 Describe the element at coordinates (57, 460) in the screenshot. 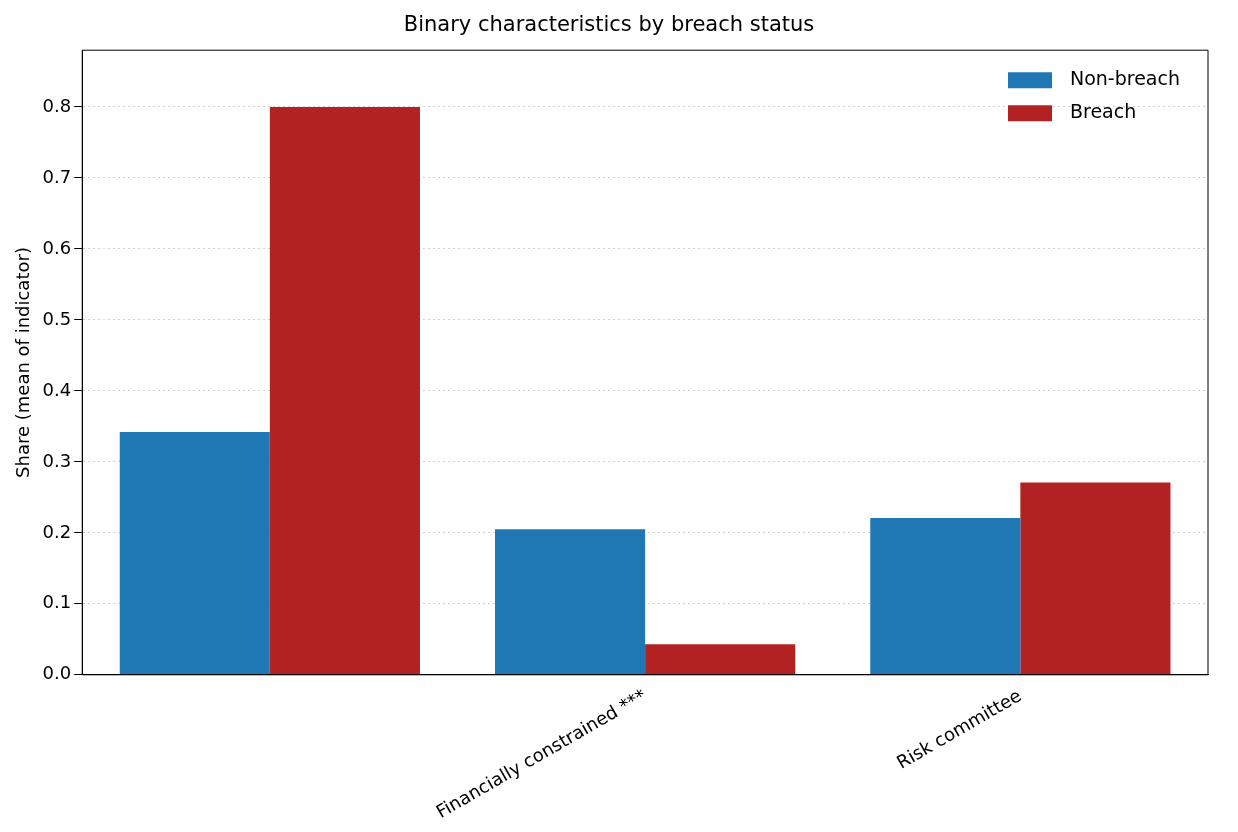

I see `y-tick-label: 0.3` at that location.